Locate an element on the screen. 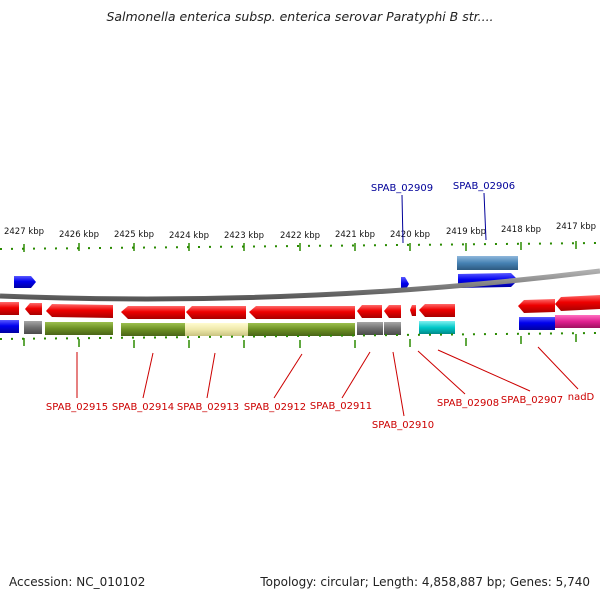 This screenshot has height=600, width=600. gene-label-spab-02906: SPAB_02906 is located at coordinates (484, 186).